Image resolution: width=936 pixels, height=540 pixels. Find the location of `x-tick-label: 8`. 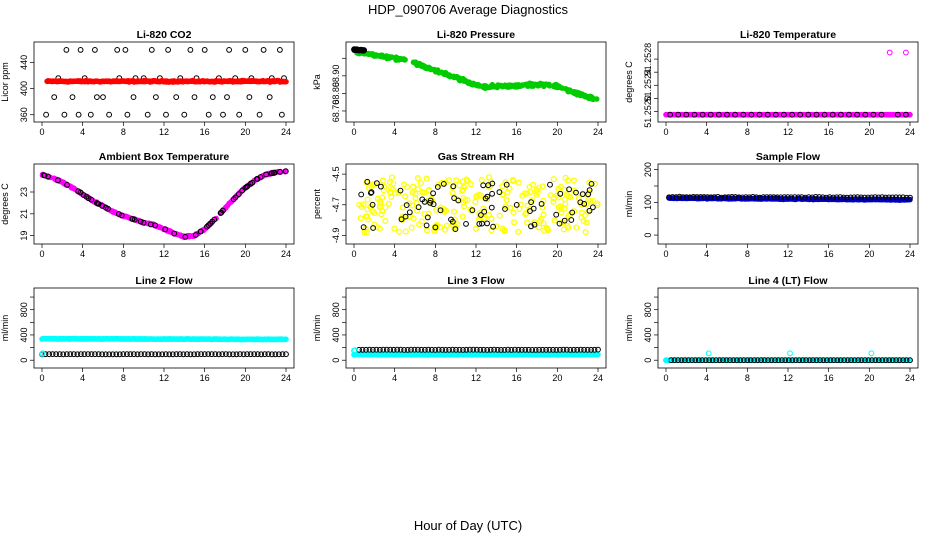

x-tick-label: 8 is located at coordinates (123, 378).